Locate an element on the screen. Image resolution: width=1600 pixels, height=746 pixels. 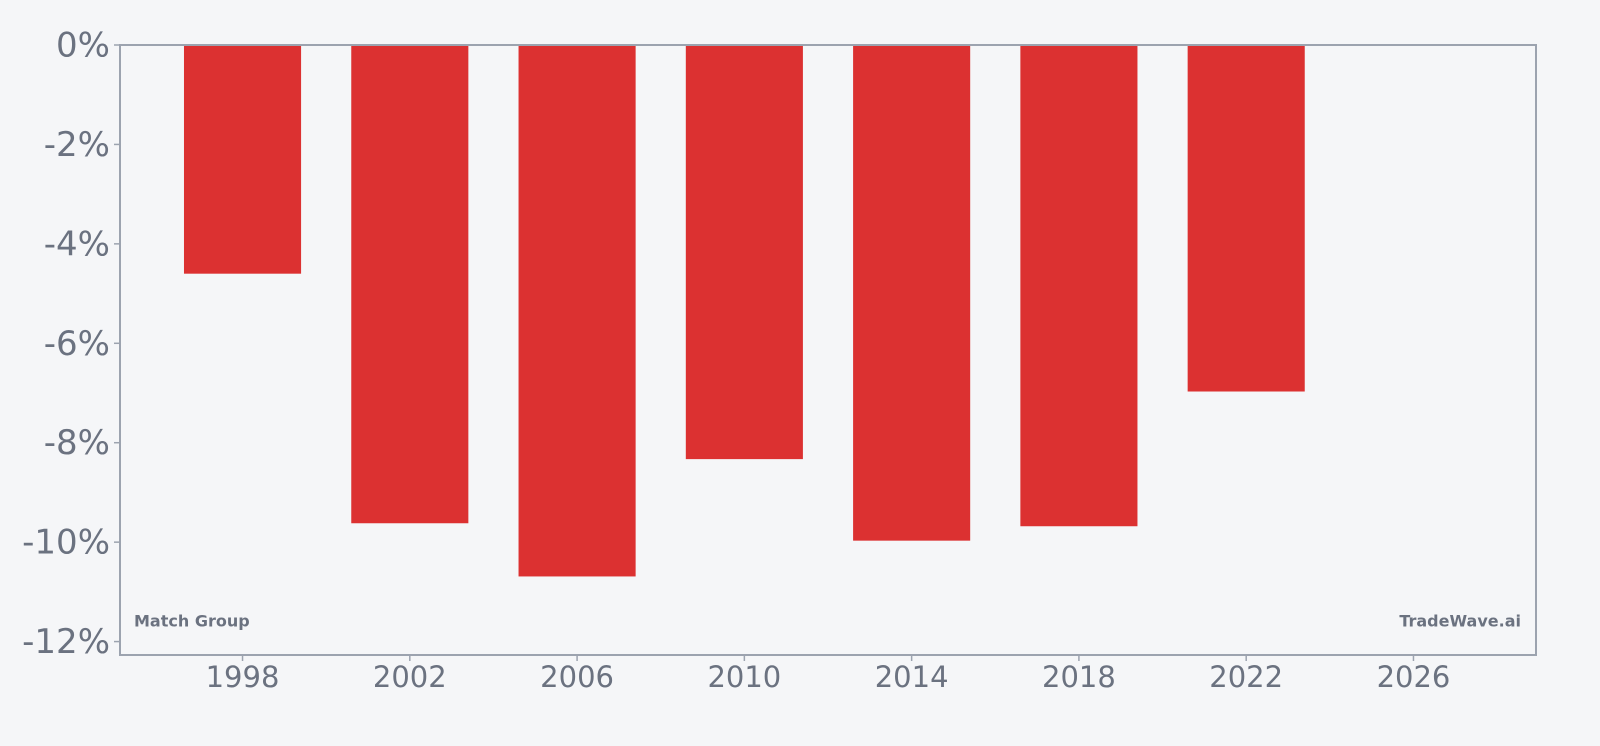
y-tick-label: 0% is located at coordinates (83, 46).